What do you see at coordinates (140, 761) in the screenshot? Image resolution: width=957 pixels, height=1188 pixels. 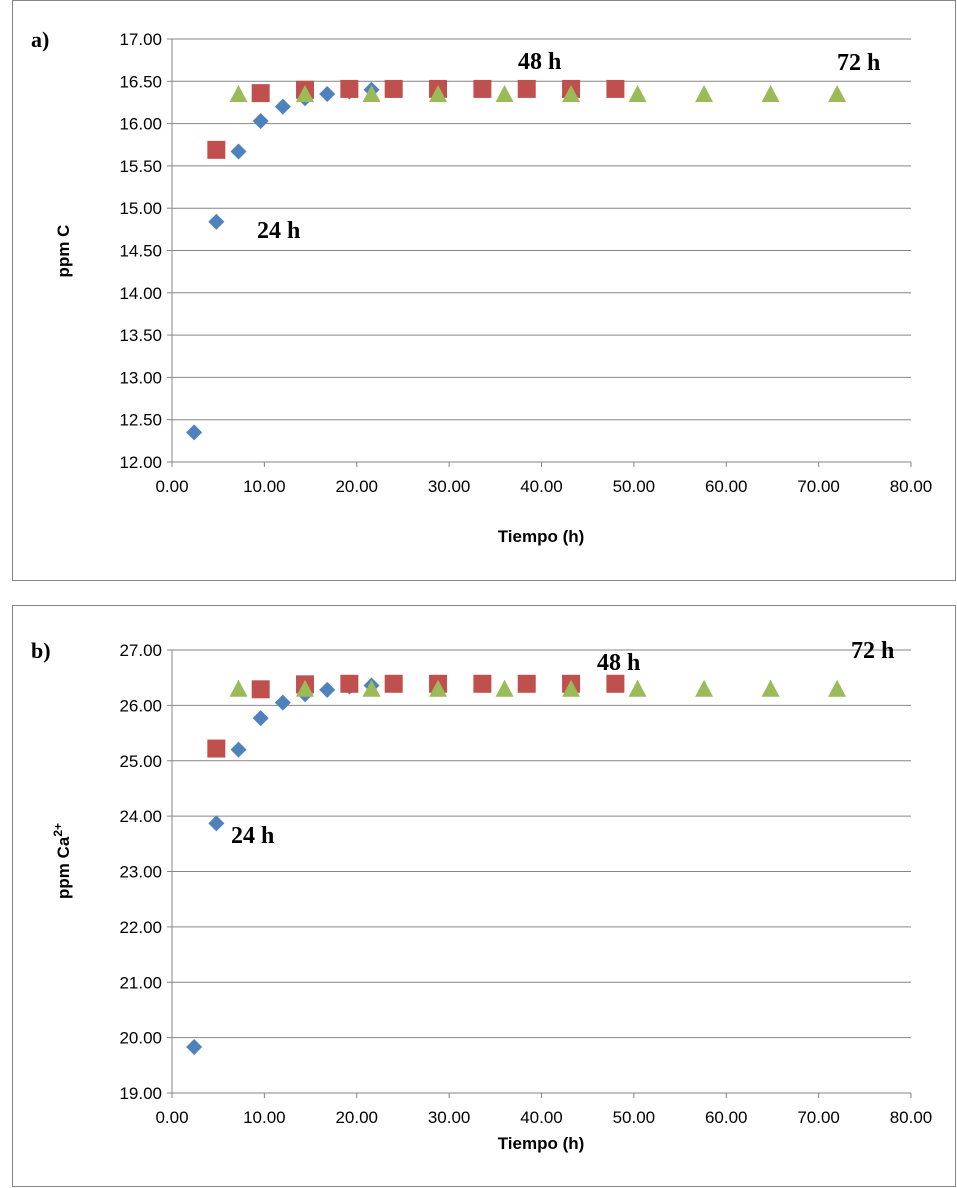 I see `y-tick-label: 25.00` at bounding box center [140, 761].